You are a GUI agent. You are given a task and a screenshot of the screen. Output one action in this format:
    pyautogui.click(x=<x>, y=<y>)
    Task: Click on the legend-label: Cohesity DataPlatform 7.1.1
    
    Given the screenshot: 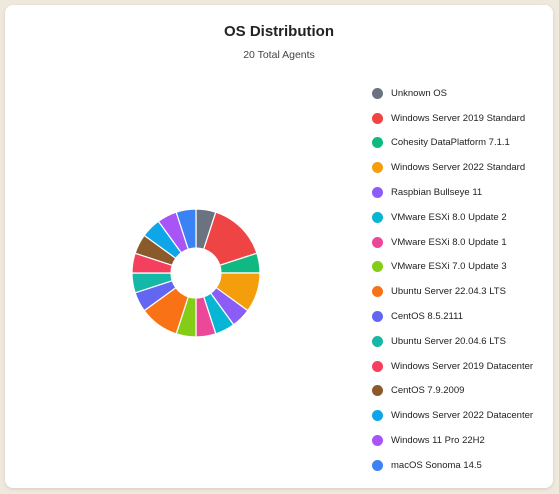 What is the action you would take?
    pyautogui.click(x=450, y=143)
    